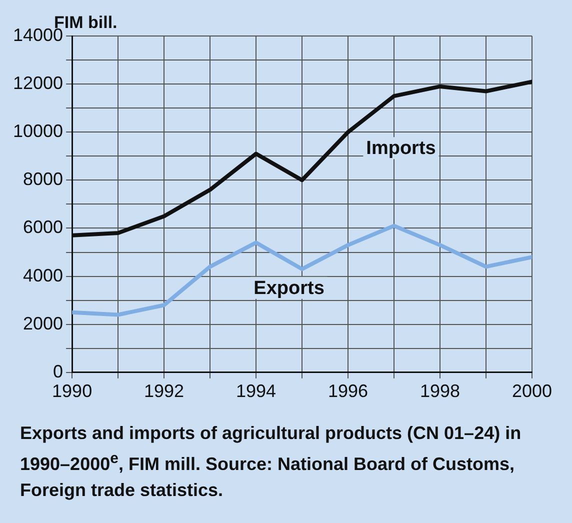 The width and height of the screenshot is (572, 523). I want to click on x-tick-label: 1992, so click(164, 391).